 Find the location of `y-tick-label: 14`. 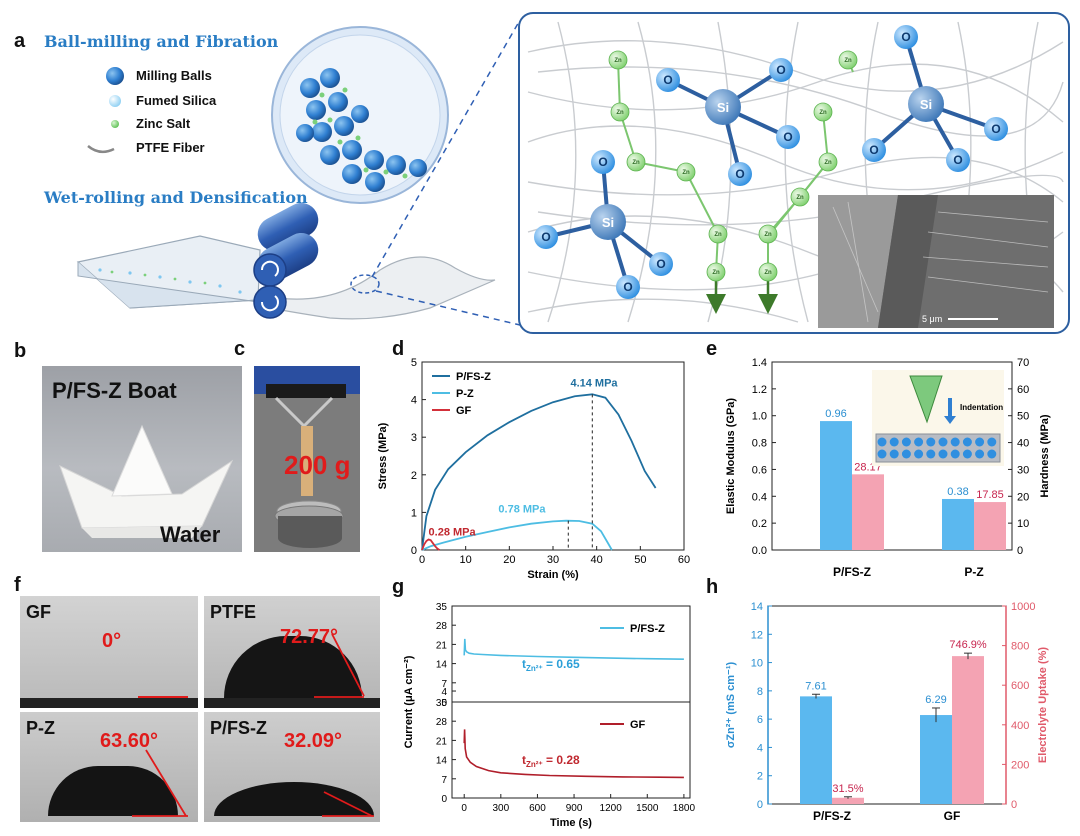

y-tick-label: 14 is located at coordinates (442, 665).